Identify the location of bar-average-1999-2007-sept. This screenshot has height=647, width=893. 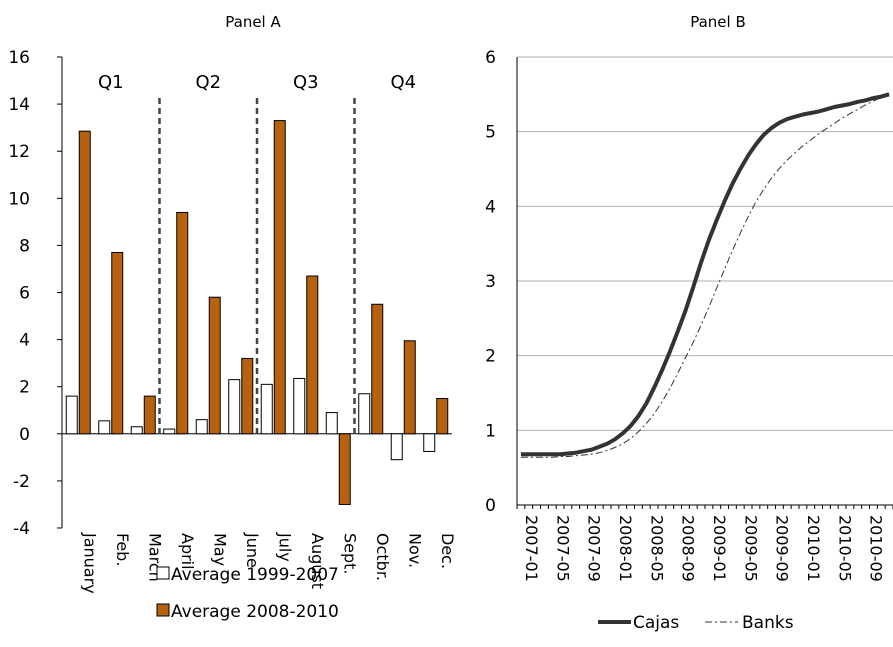
(331, 423).